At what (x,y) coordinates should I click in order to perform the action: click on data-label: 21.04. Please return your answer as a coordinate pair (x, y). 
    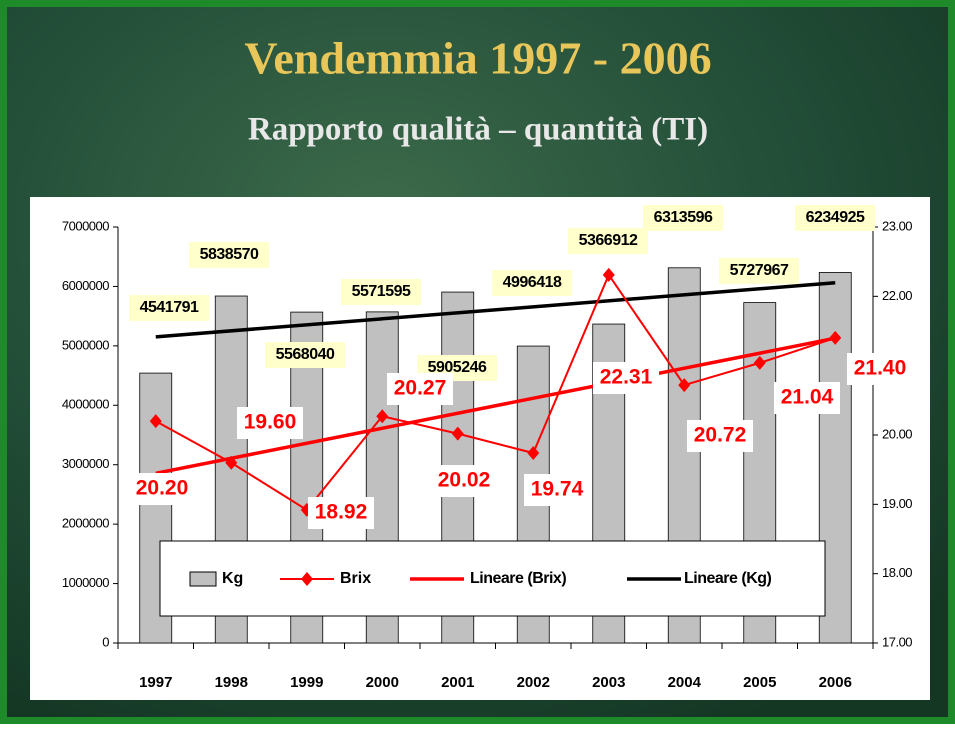
    Looking at the image, I should click on (807, 397).